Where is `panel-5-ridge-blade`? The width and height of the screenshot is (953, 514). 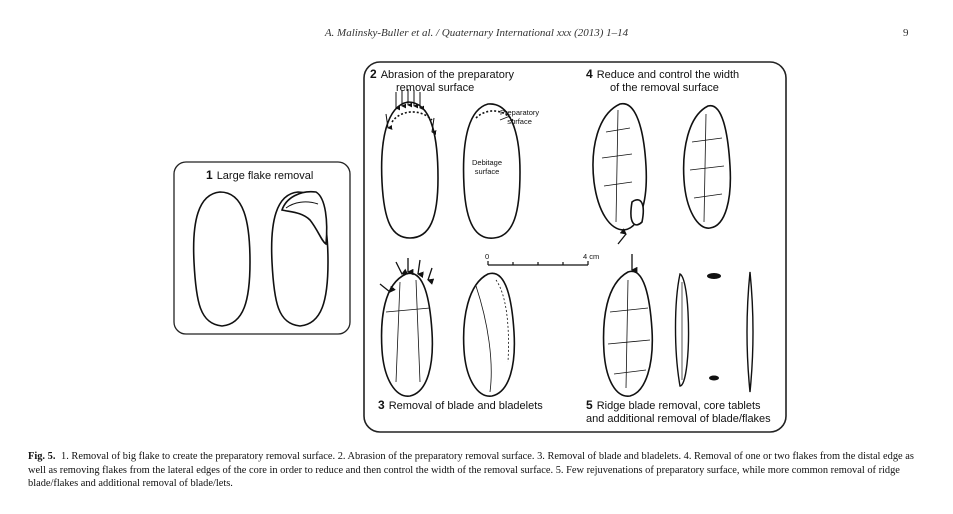
panel-5-ridge-blade is located at coordinates (682, 329).